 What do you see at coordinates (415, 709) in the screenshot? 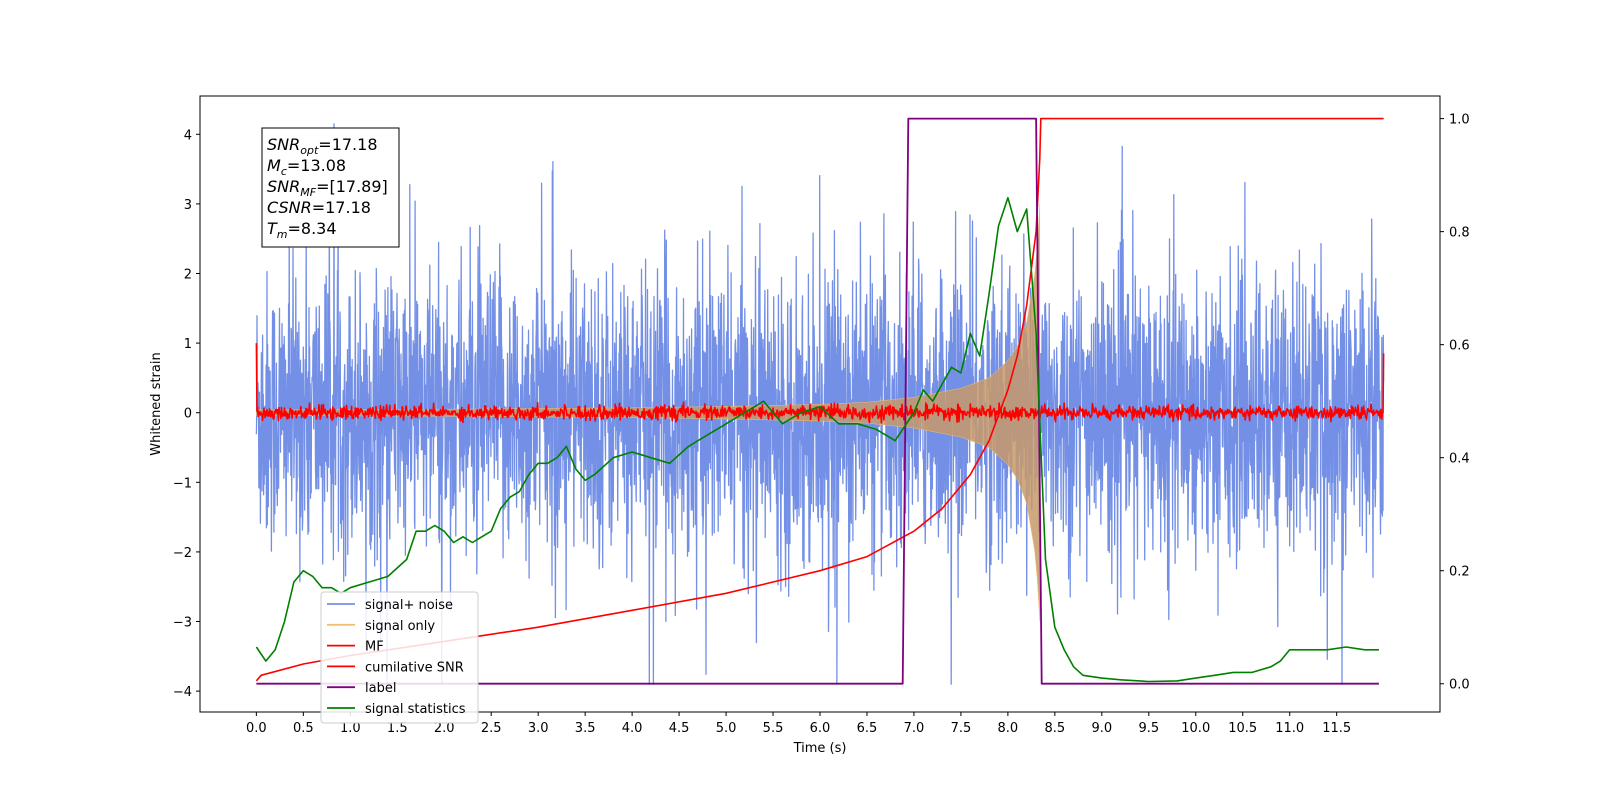
I see `legend-entry-label: signal statistics` at bounding box center [415, 709].